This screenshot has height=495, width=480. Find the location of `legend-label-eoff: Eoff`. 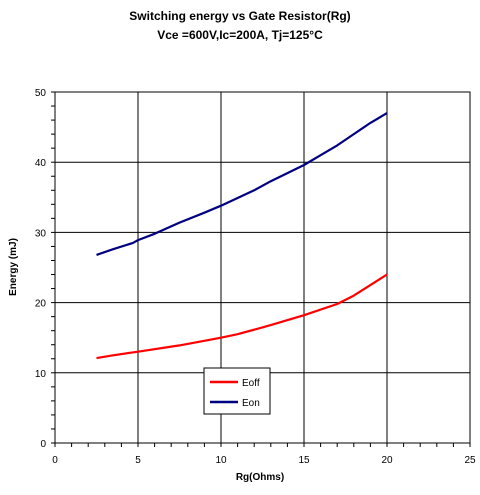

legend-label-eoff: Eoff is located at coordinates (251, 383).